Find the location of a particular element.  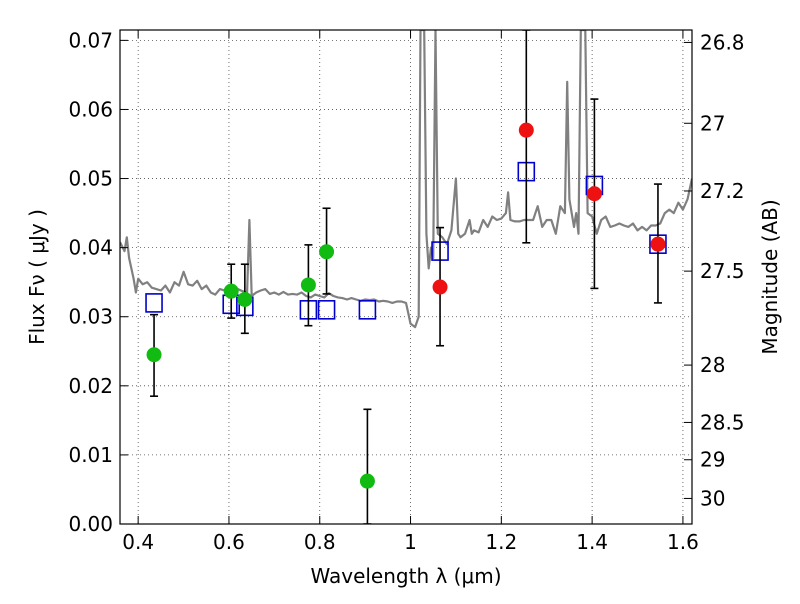

x-tick-label: 1 is located at coordinates (410, 542).